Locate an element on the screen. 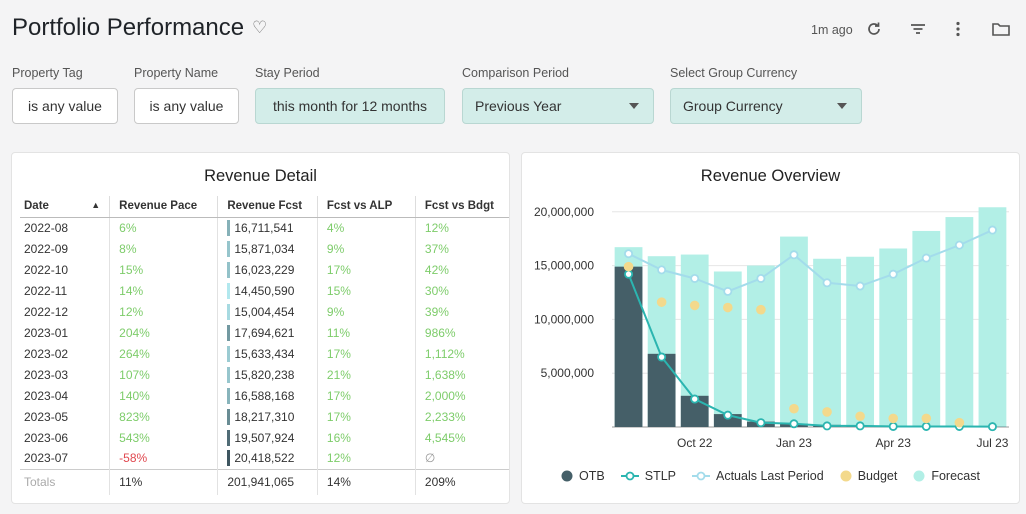 The image size is (1026, 514). filter-label: Select Group Currency is located at coordinates (734, 73).